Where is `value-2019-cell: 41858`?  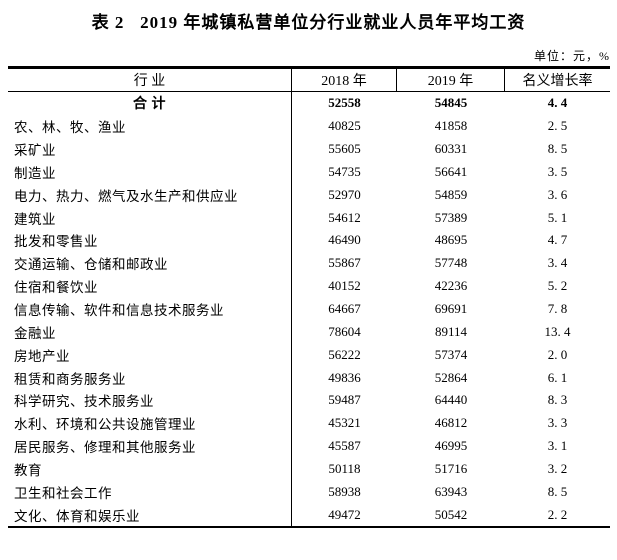 value-2019-cell: 41858 is located at coordinates (451, 126).